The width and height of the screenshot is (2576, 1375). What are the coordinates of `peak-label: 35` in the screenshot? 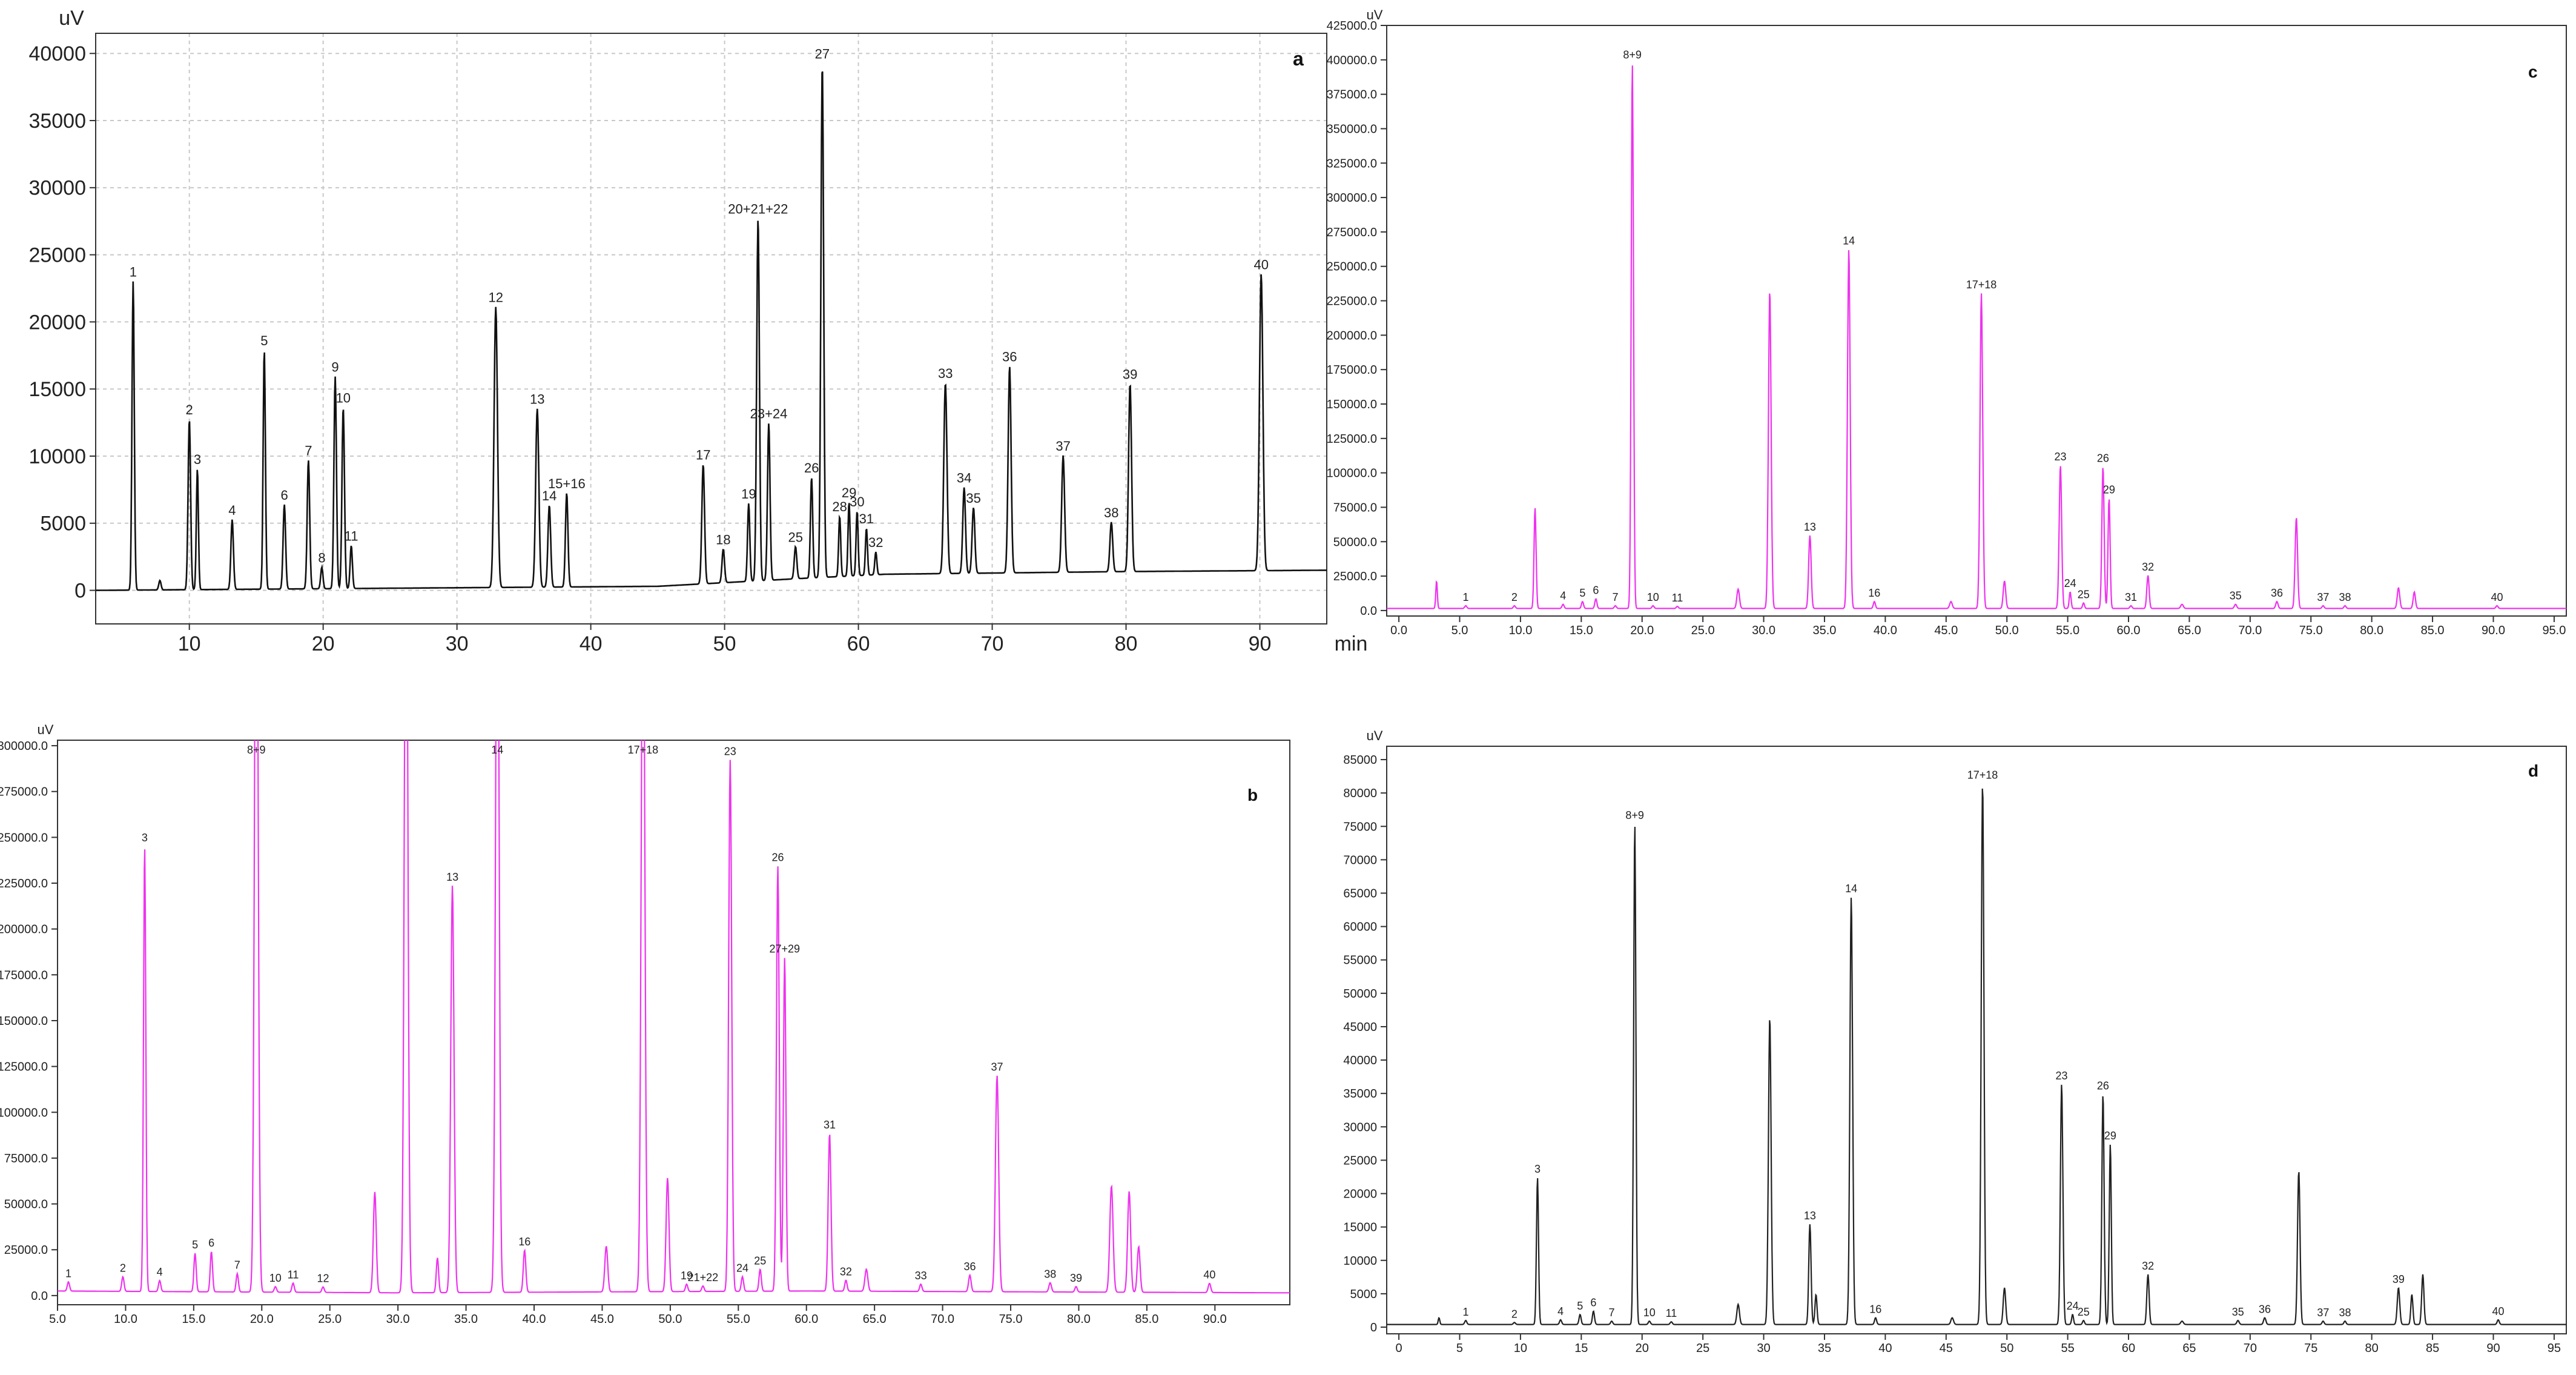 It's located at (2238, 1312).